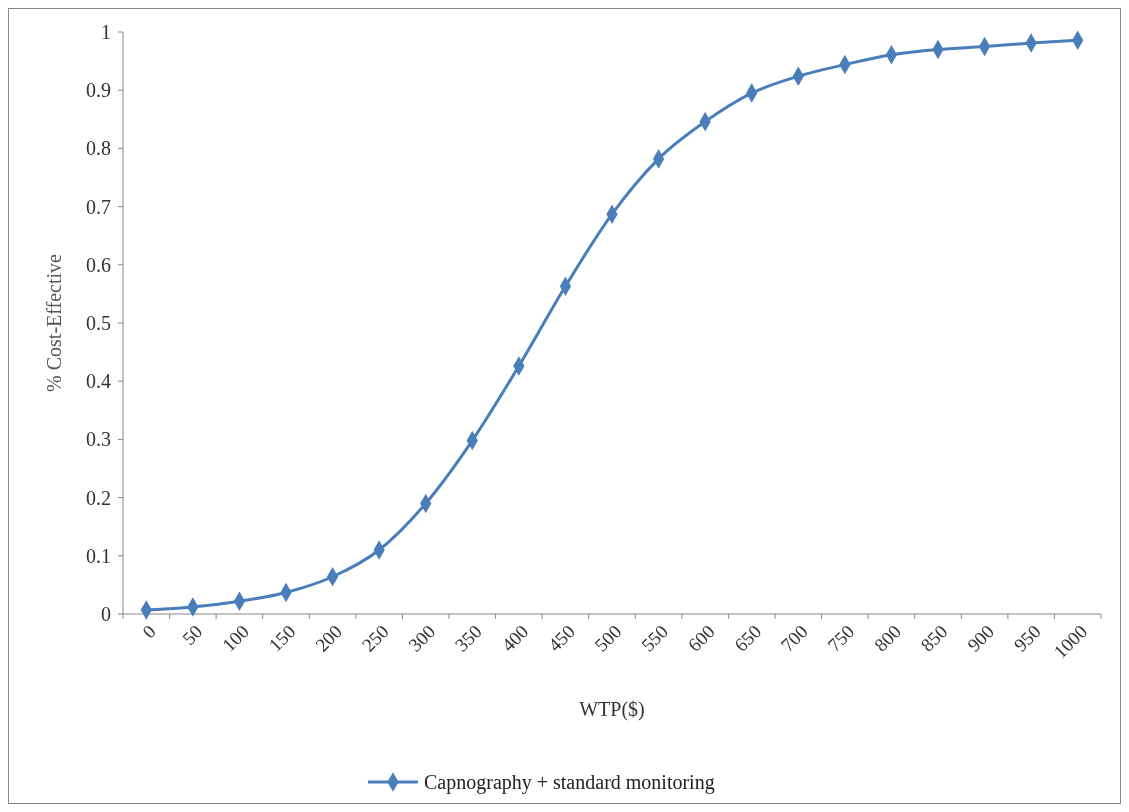 The height and width of the screenshot is (812, 1129). I want to click on x-tick-label: 900, so click(981, 638).